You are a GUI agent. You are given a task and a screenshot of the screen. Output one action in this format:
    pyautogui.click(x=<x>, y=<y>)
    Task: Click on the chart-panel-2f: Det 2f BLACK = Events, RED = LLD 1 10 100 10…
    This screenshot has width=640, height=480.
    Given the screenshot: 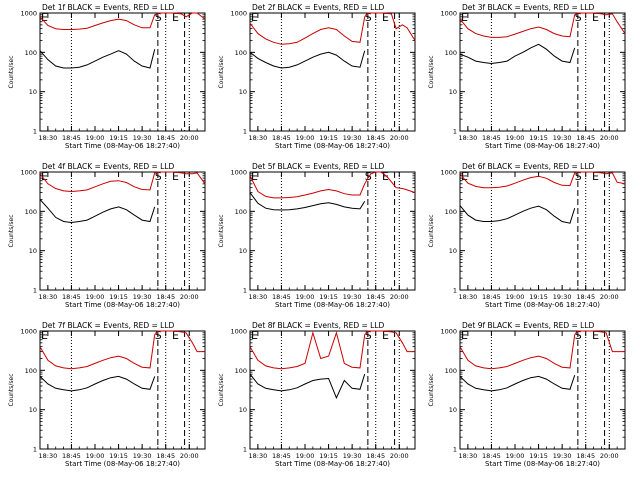 What is the action you would take?
    pyautogui.click(x=317, y=76)
    